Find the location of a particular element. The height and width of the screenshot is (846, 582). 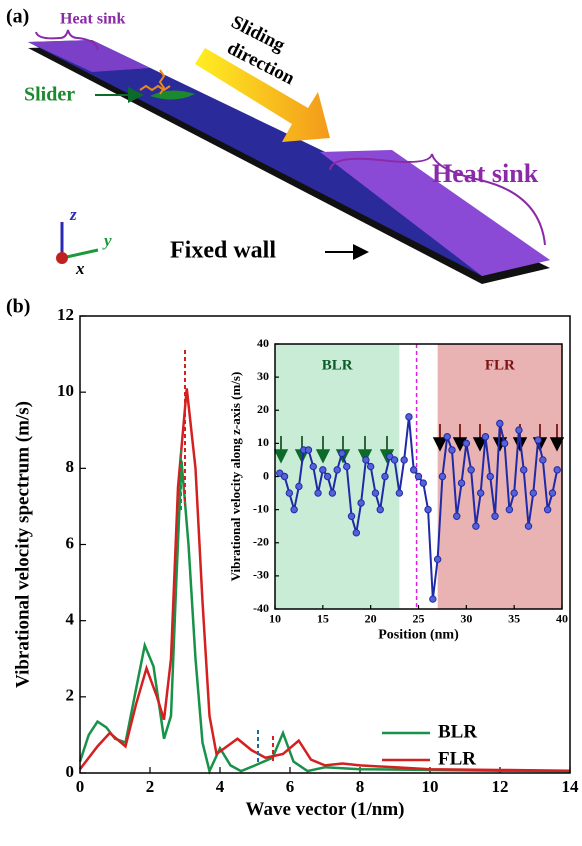

y-tick-label: 4 is located at coordinates (70, 619).